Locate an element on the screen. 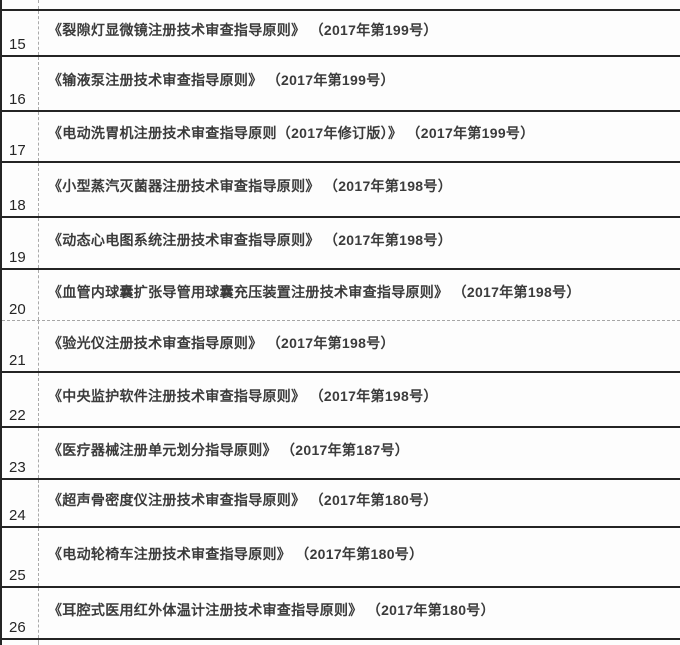 The height and width of the screenshot is (645, 680). row-title: 《电动轮椅车注册技术审查指导原则》 （2017年第180号） is located at coordinates (236, 553).